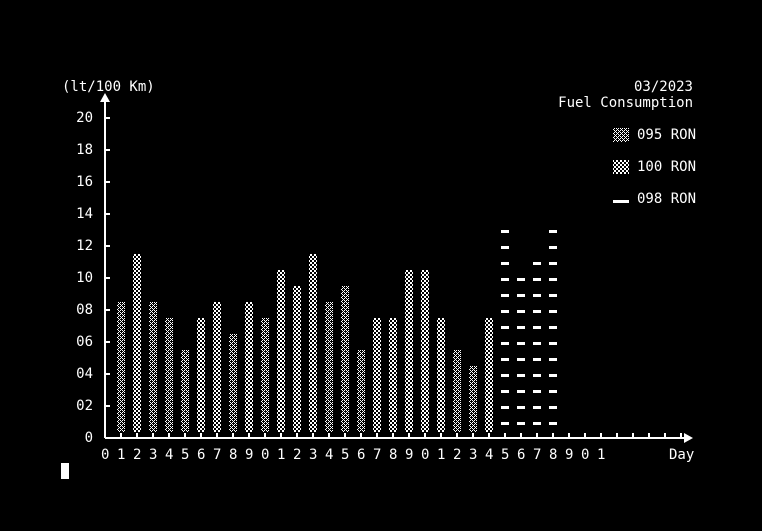  Describe the element at coordinates (688, 438) in the screenshot. I see `x-axis-arrow` at that location.